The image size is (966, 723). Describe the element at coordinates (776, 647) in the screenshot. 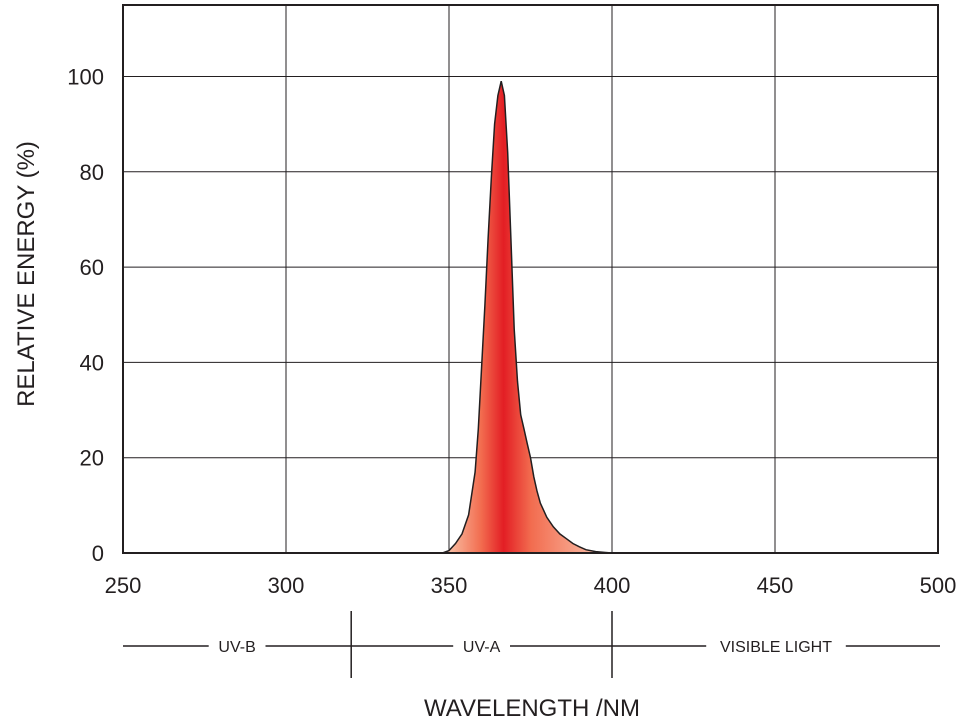

I see `band-label: VISIBLE LIGHT` at that location.